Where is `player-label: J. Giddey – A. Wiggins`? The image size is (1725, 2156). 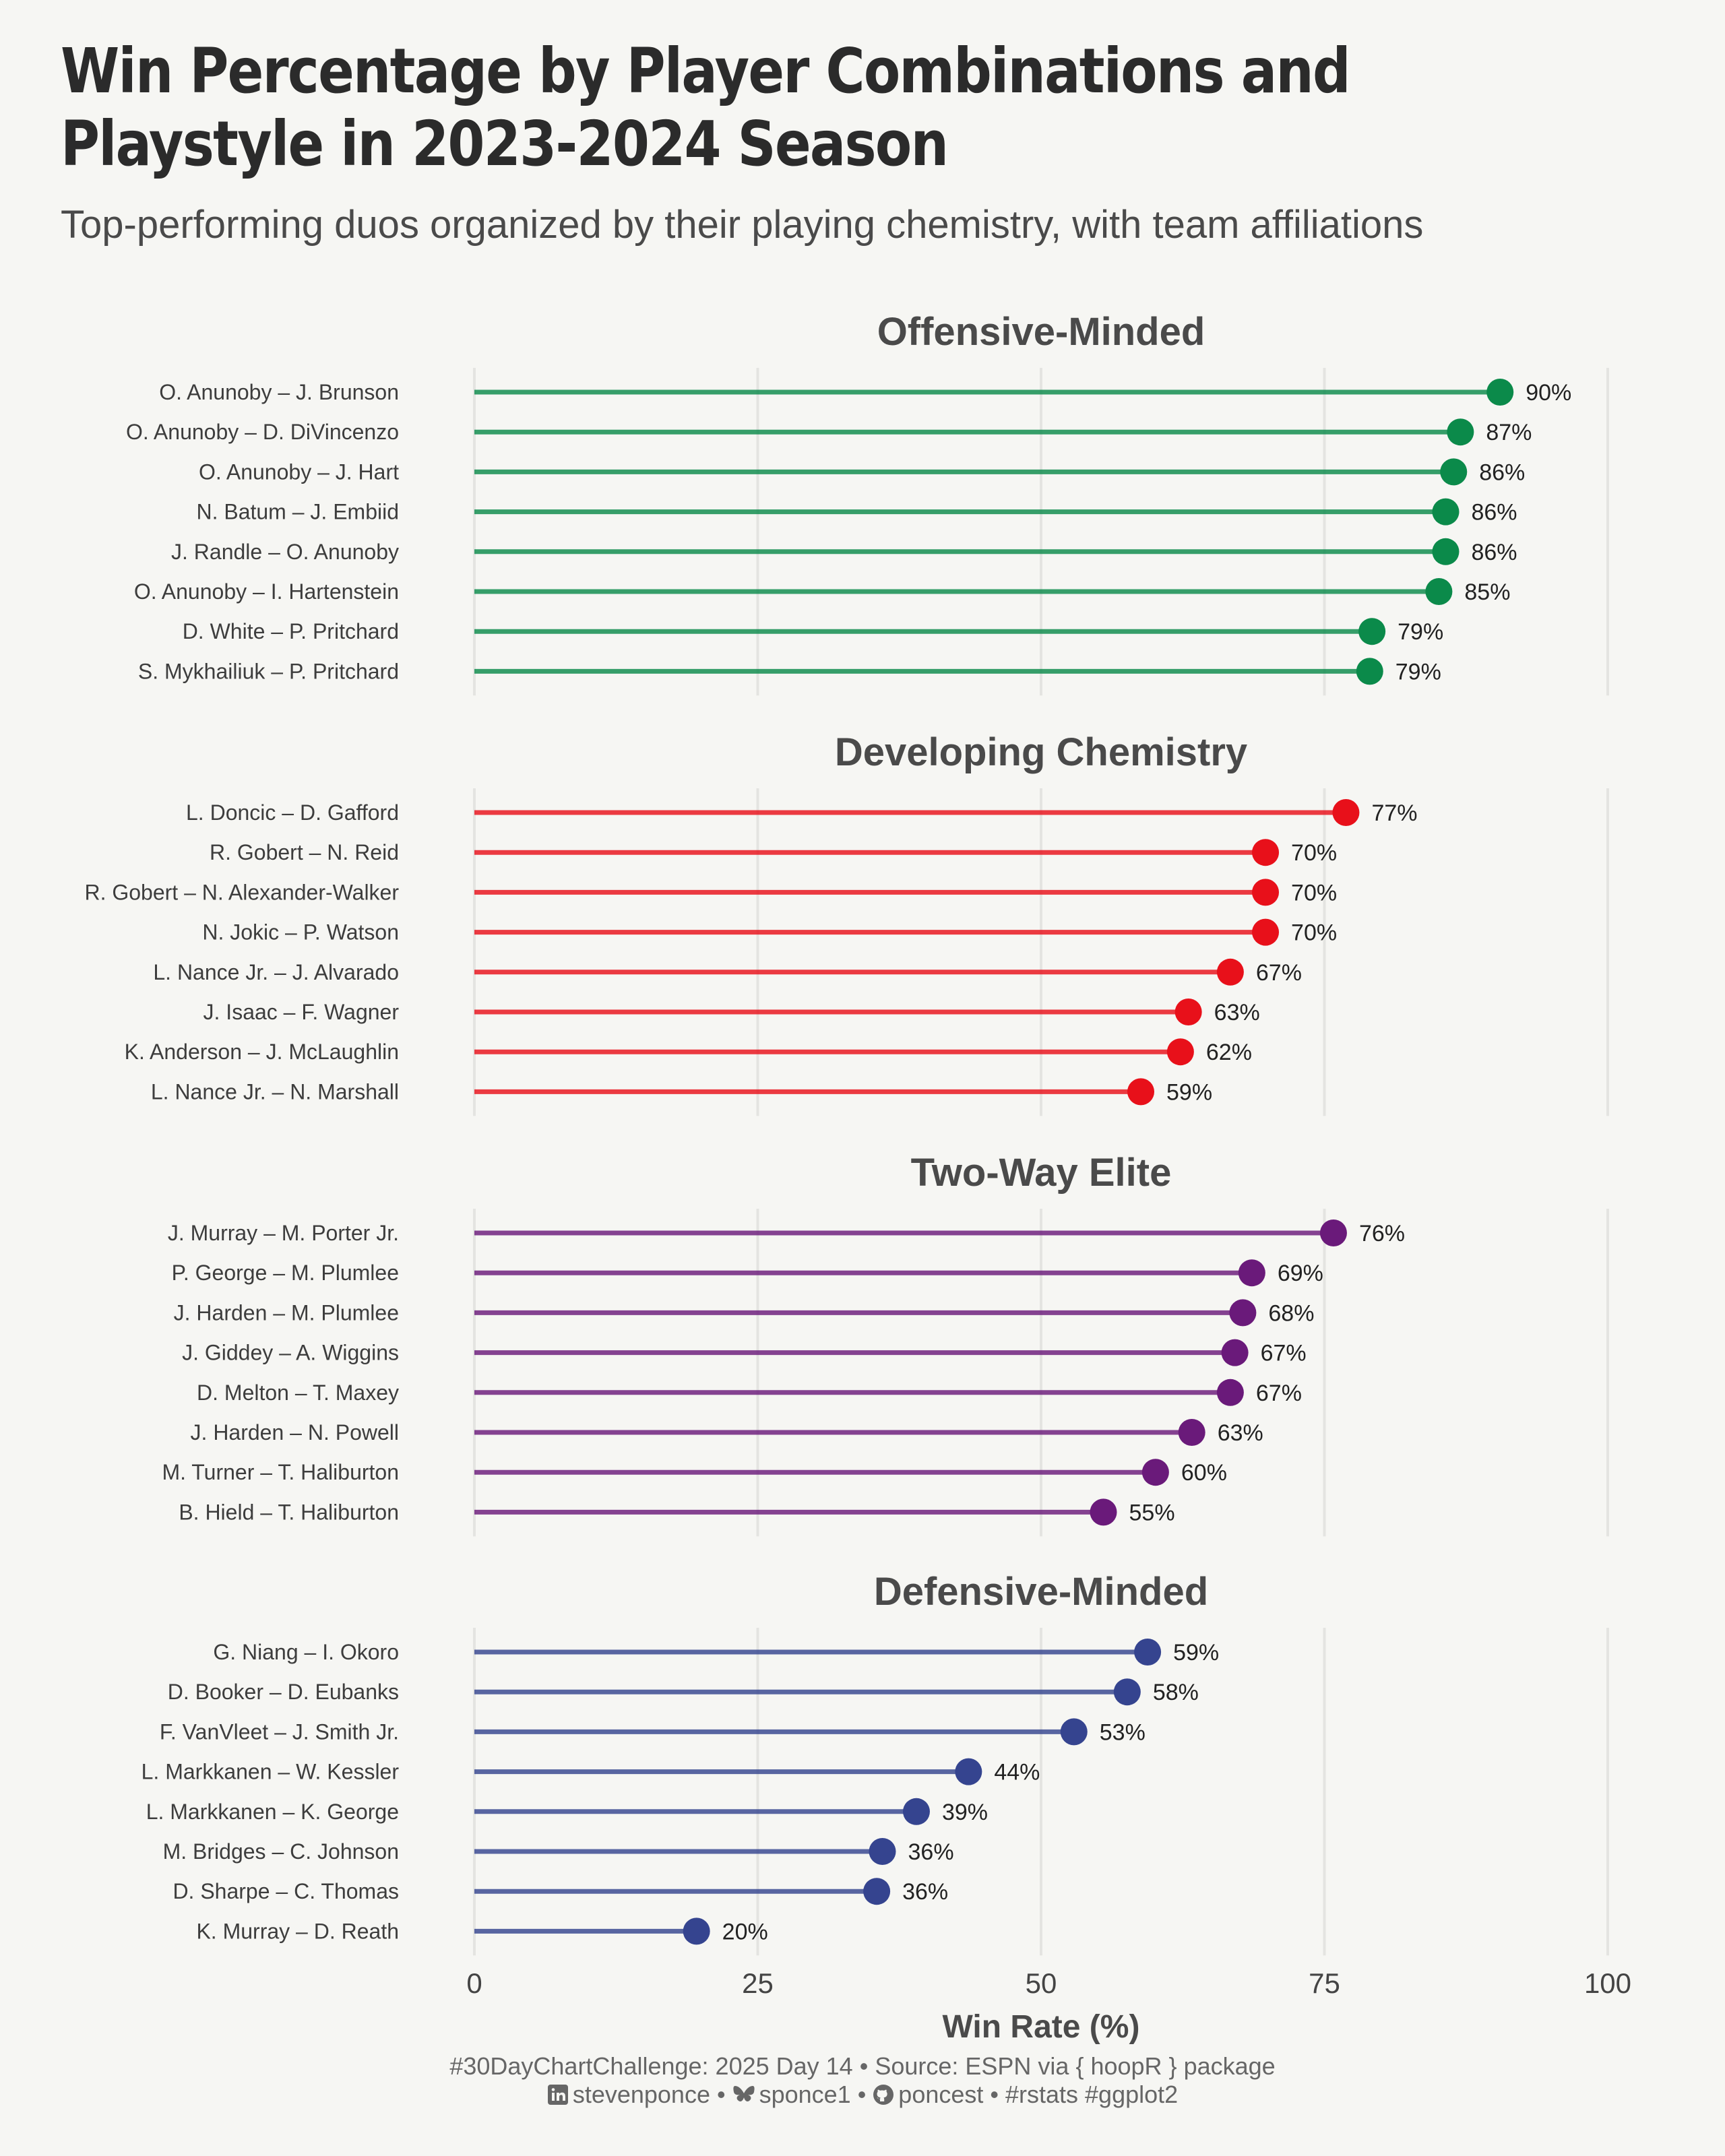 player-label: J. Giddey – A. Wiggins is located at coordinates (290, 1353).